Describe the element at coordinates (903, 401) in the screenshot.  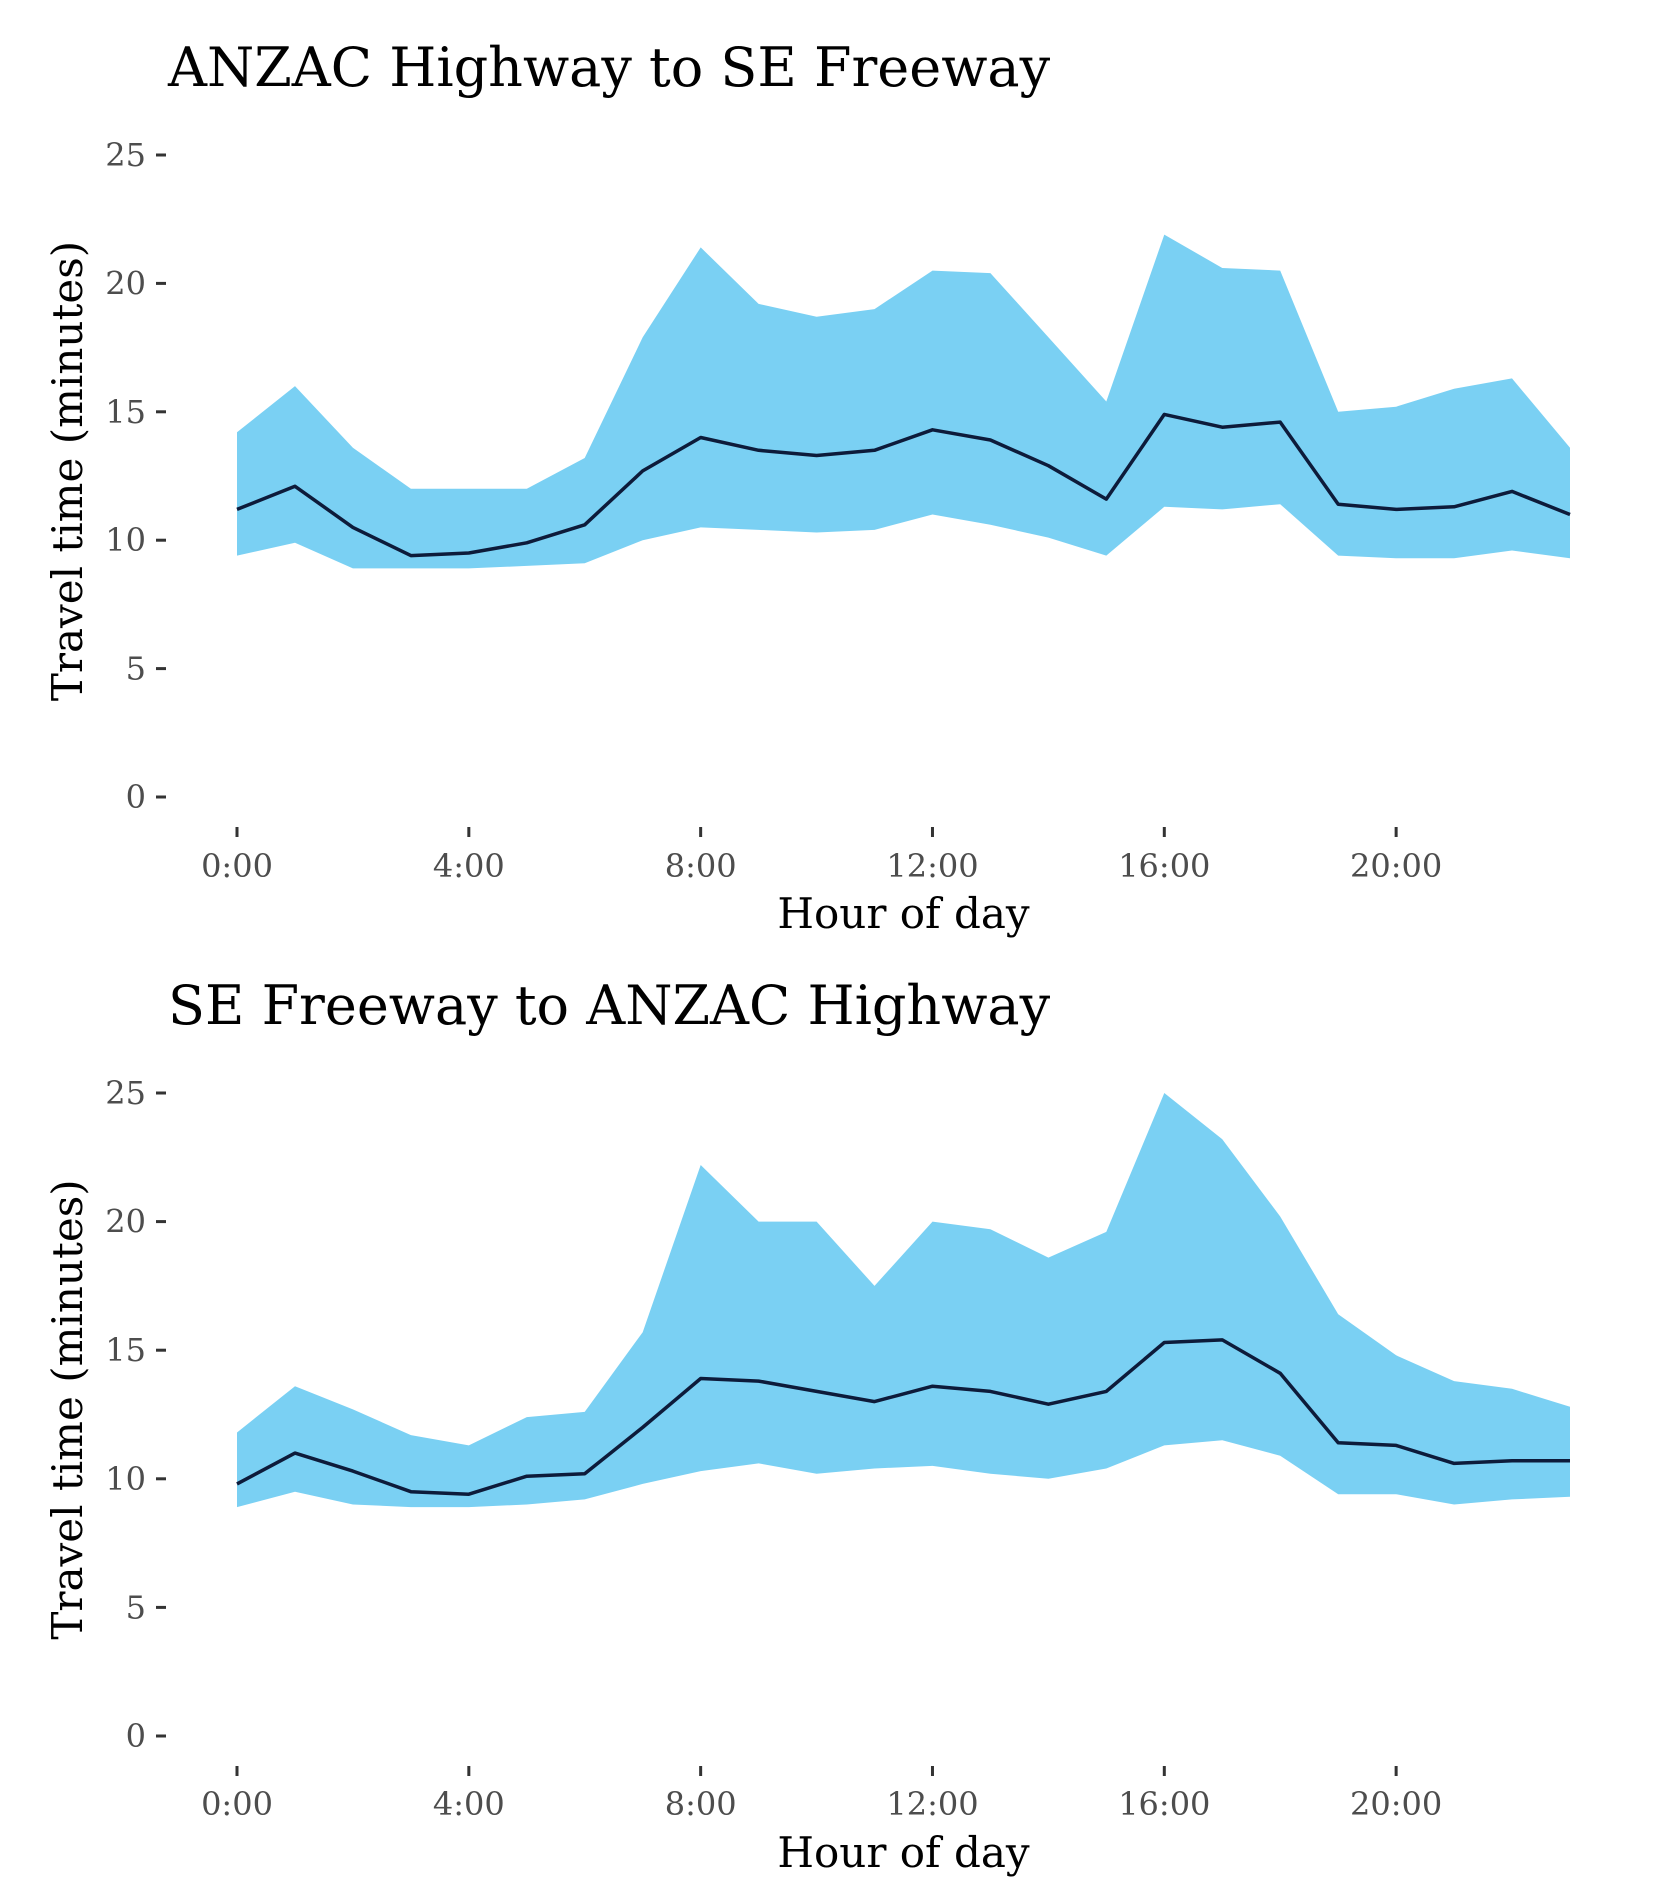
I see `range-band` at that location.